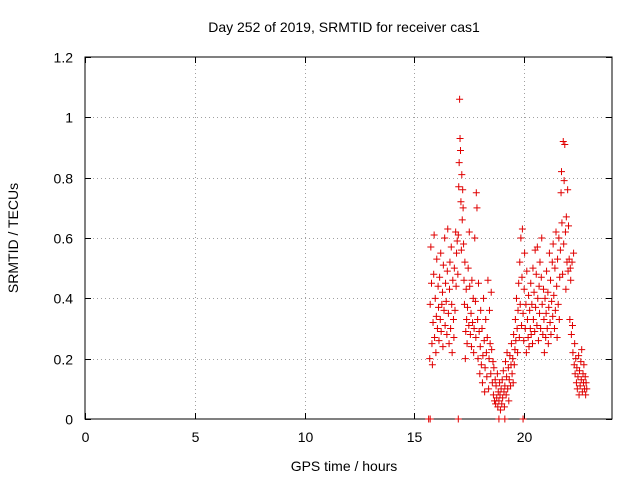 Image resolution: width=640 pixels, height=480 pixels. What do you see at coordinates (344, 466) in the screenshot?
I see `x-axis-label: GPS time / hours` at bounding box center [344, 466].